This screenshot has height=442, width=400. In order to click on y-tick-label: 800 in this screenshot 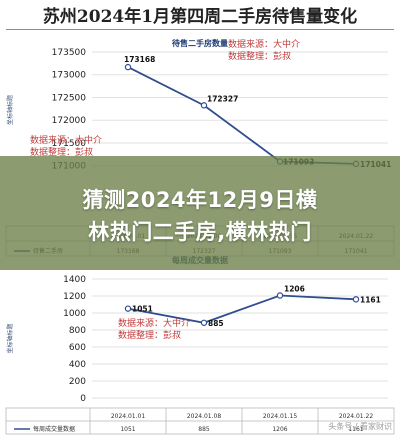, I will do `click(77, 331)`.